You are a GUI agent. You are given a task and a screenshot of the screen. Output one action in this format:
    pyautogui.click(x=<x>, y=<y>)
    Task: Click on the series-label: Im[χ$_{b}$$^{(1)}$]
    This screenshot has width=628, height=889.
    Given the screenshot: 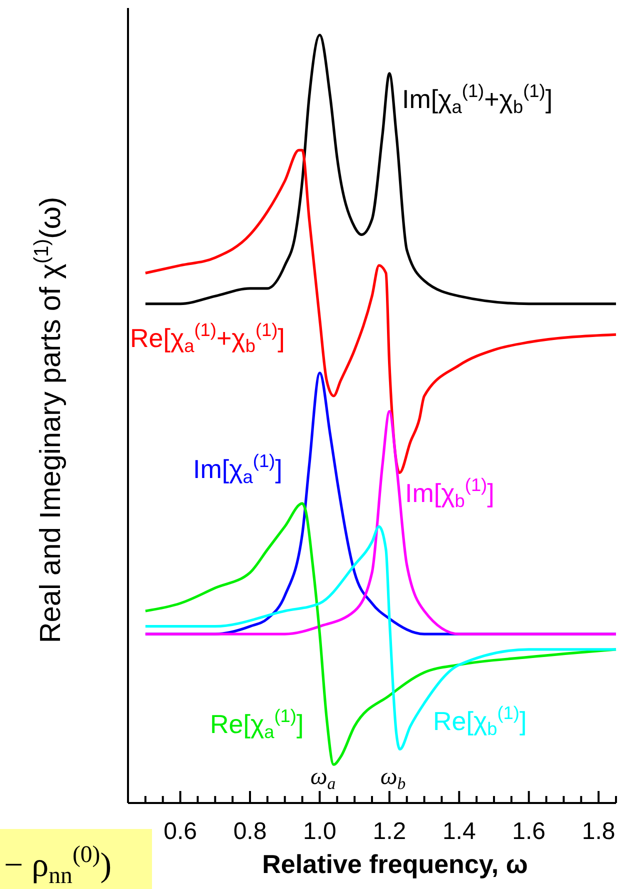 What is the action you would take?
    pyautogui.click(x=449, y=493)
    